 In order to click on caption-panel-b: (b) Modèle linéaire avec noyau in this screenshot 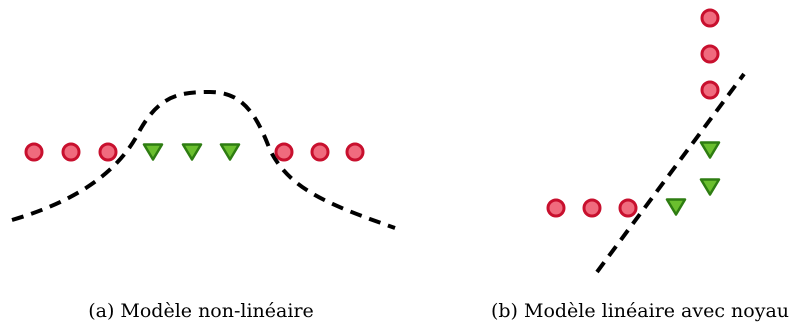, I will do `click(640, 311)`.